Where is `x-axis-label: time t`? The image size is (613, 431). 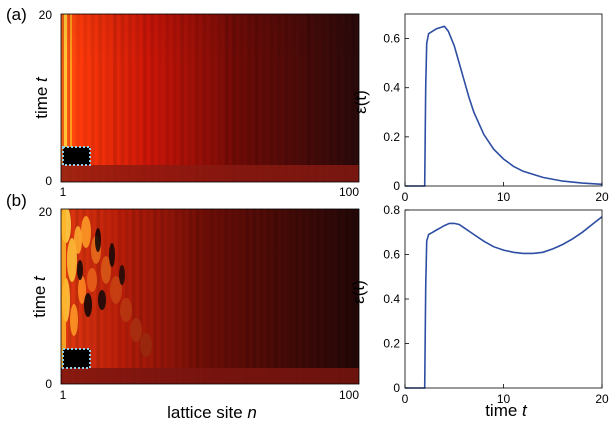 x-axis-label: time t is located at coordinates (506, 410).